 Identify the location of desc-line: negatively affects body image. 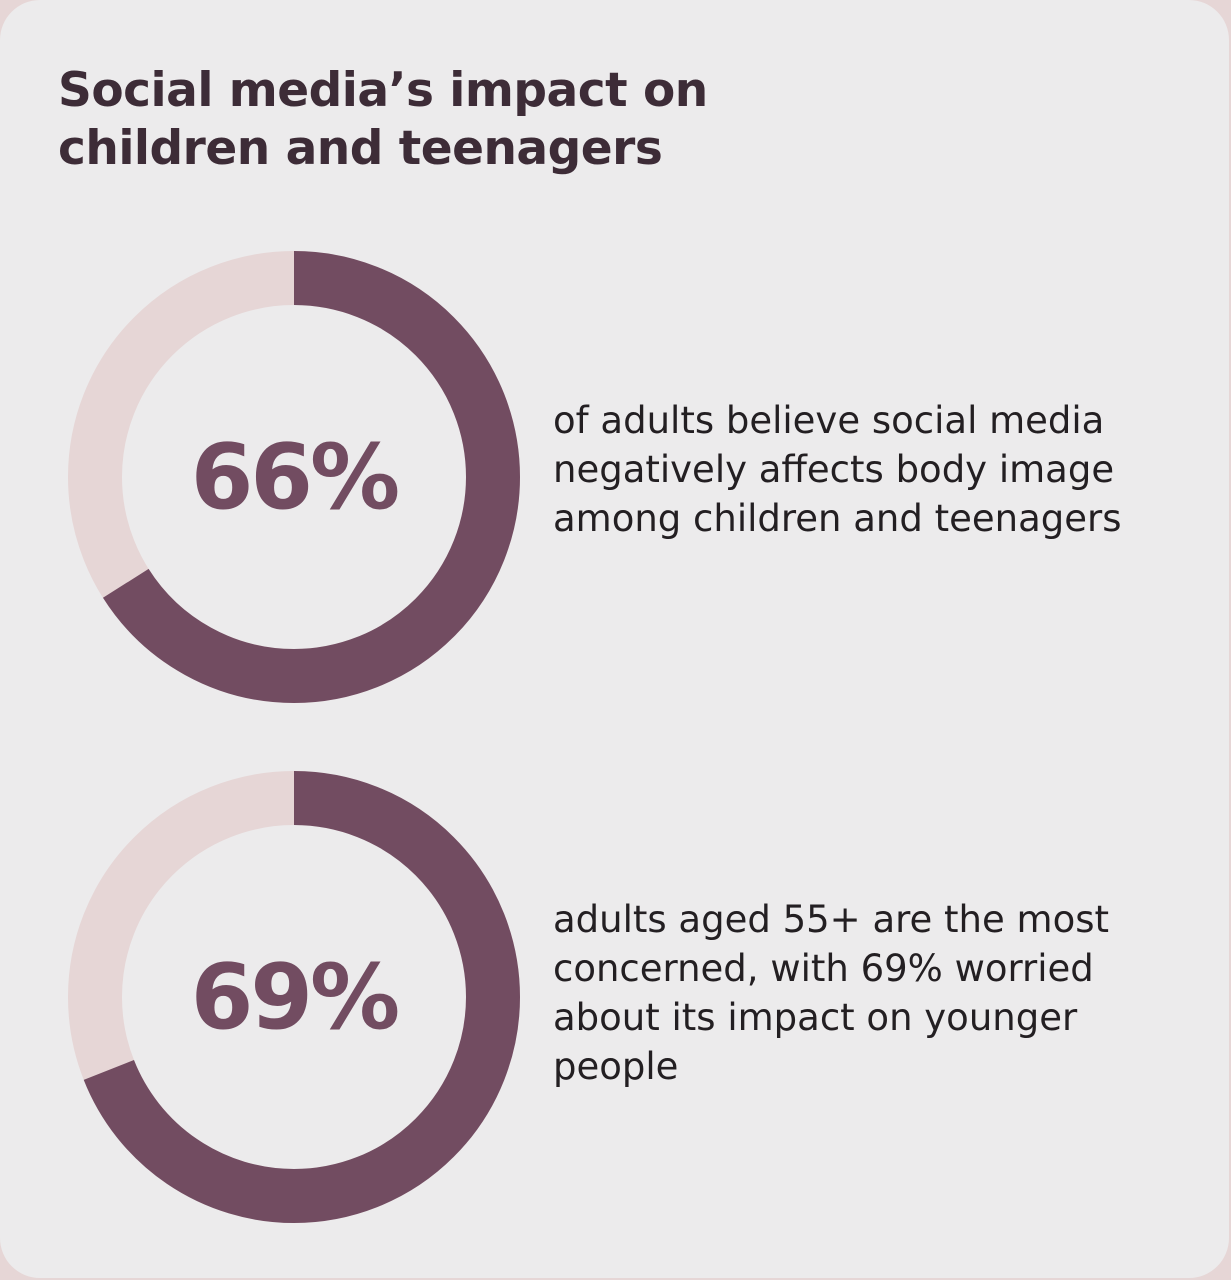
(834, 469).